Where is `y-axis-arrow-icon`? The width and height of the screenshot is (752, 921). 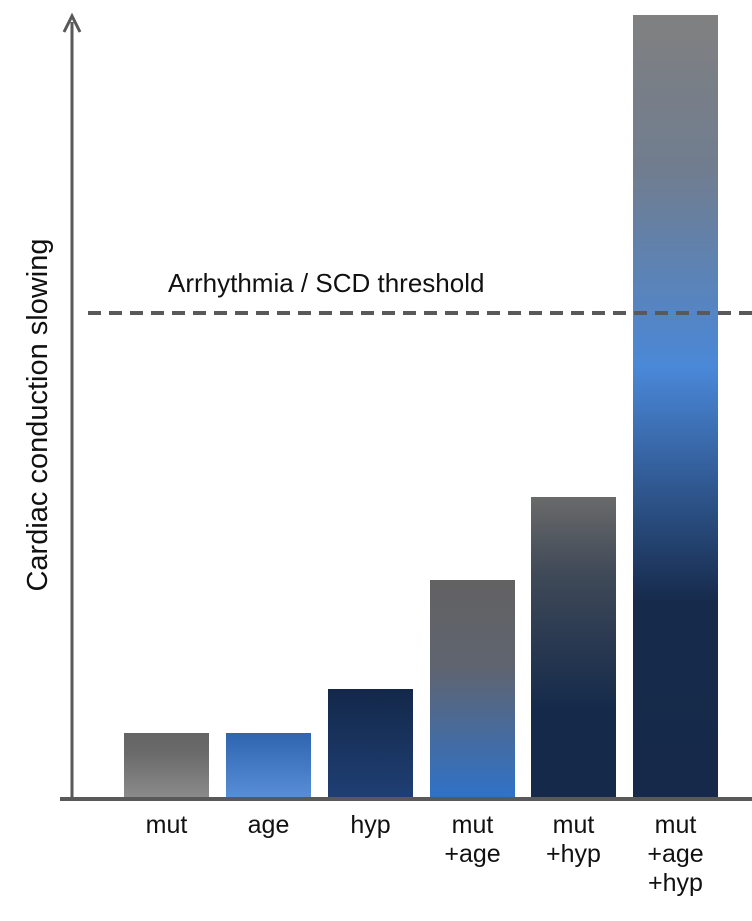 y-axis-arrow-icon is located at coordinates (72, 22).